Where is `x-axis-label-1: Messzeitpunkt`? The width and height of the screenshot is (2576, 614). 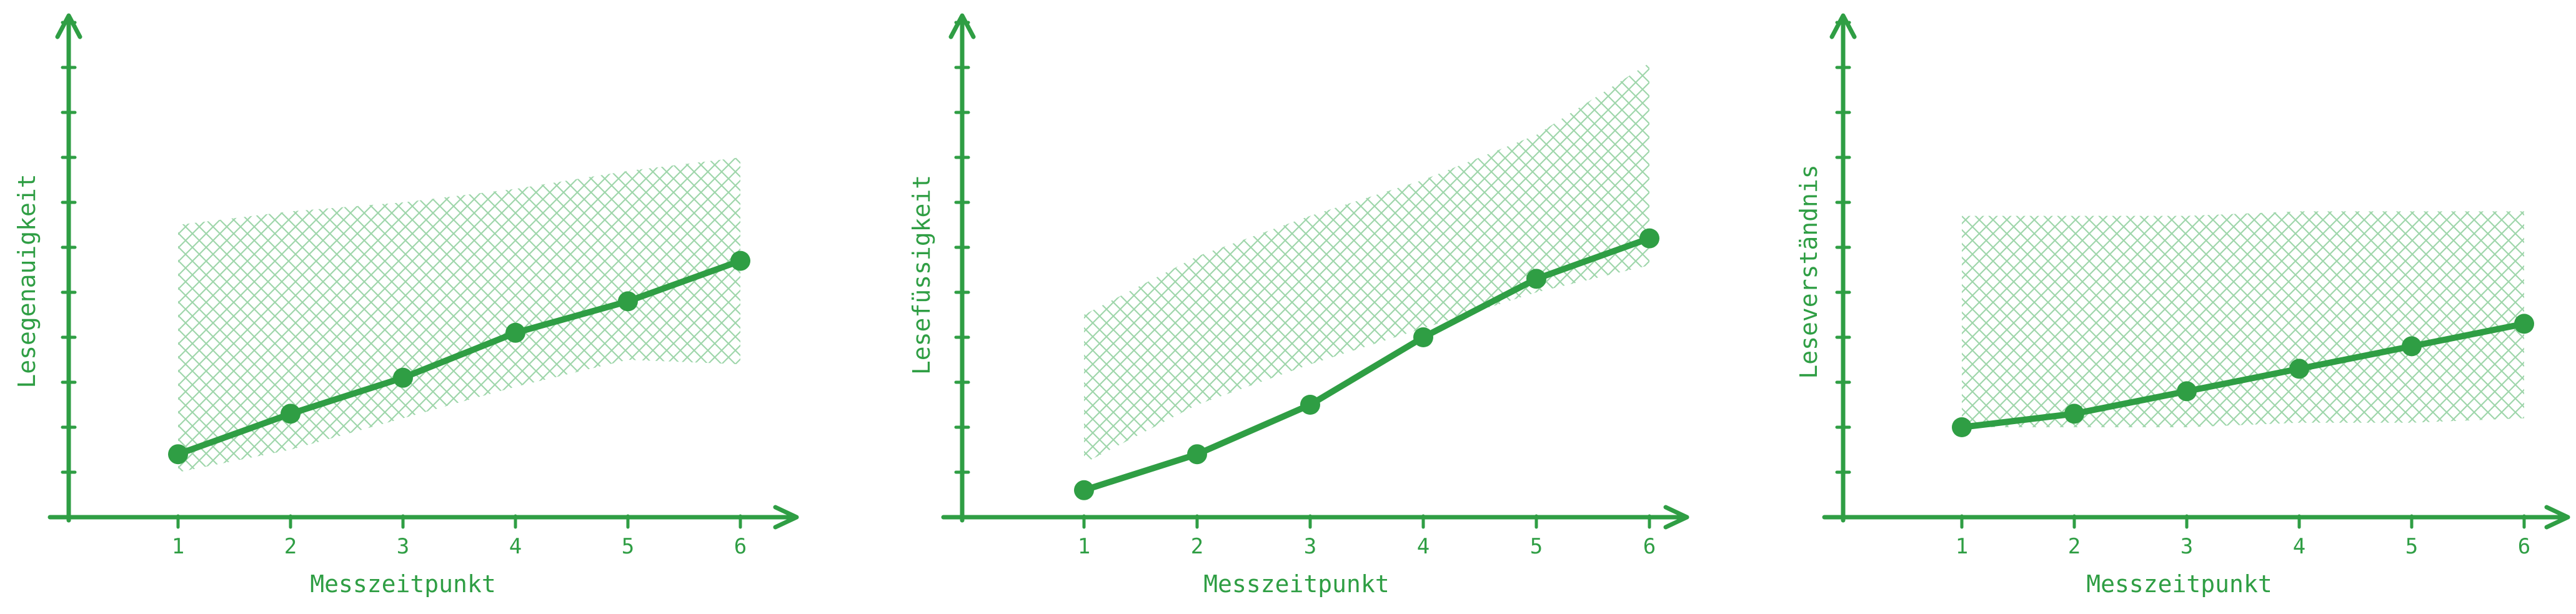
x-axis-label-1: Messzeitpunkt is located at coordinates (402, 584).